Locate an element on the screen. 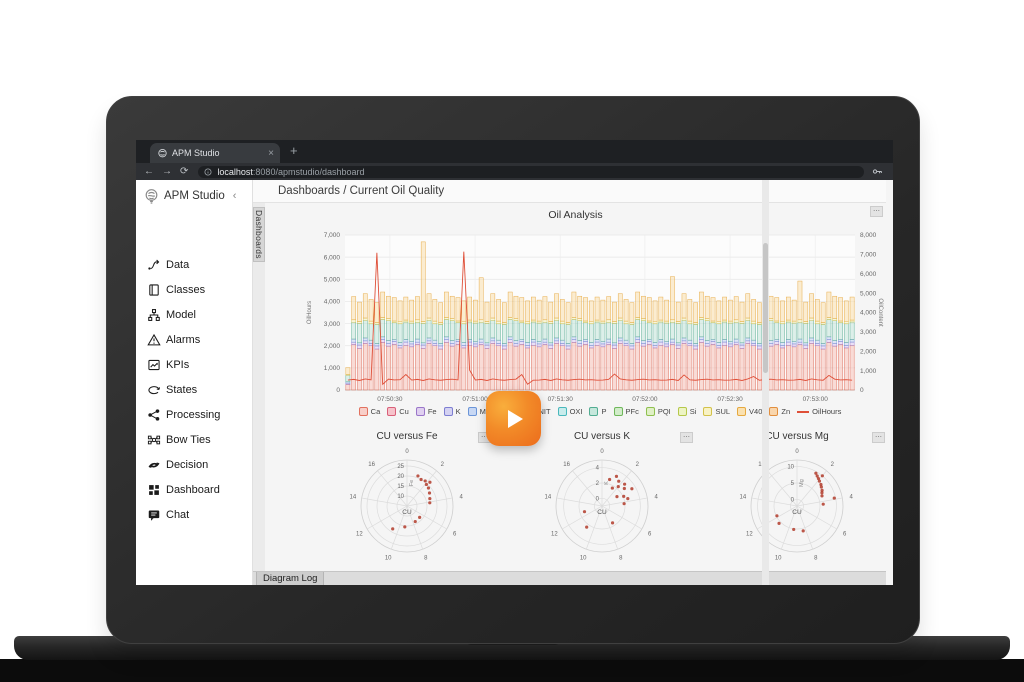  dashboards-vertical-tab: Dashboards is located at coordinates (259, 234).